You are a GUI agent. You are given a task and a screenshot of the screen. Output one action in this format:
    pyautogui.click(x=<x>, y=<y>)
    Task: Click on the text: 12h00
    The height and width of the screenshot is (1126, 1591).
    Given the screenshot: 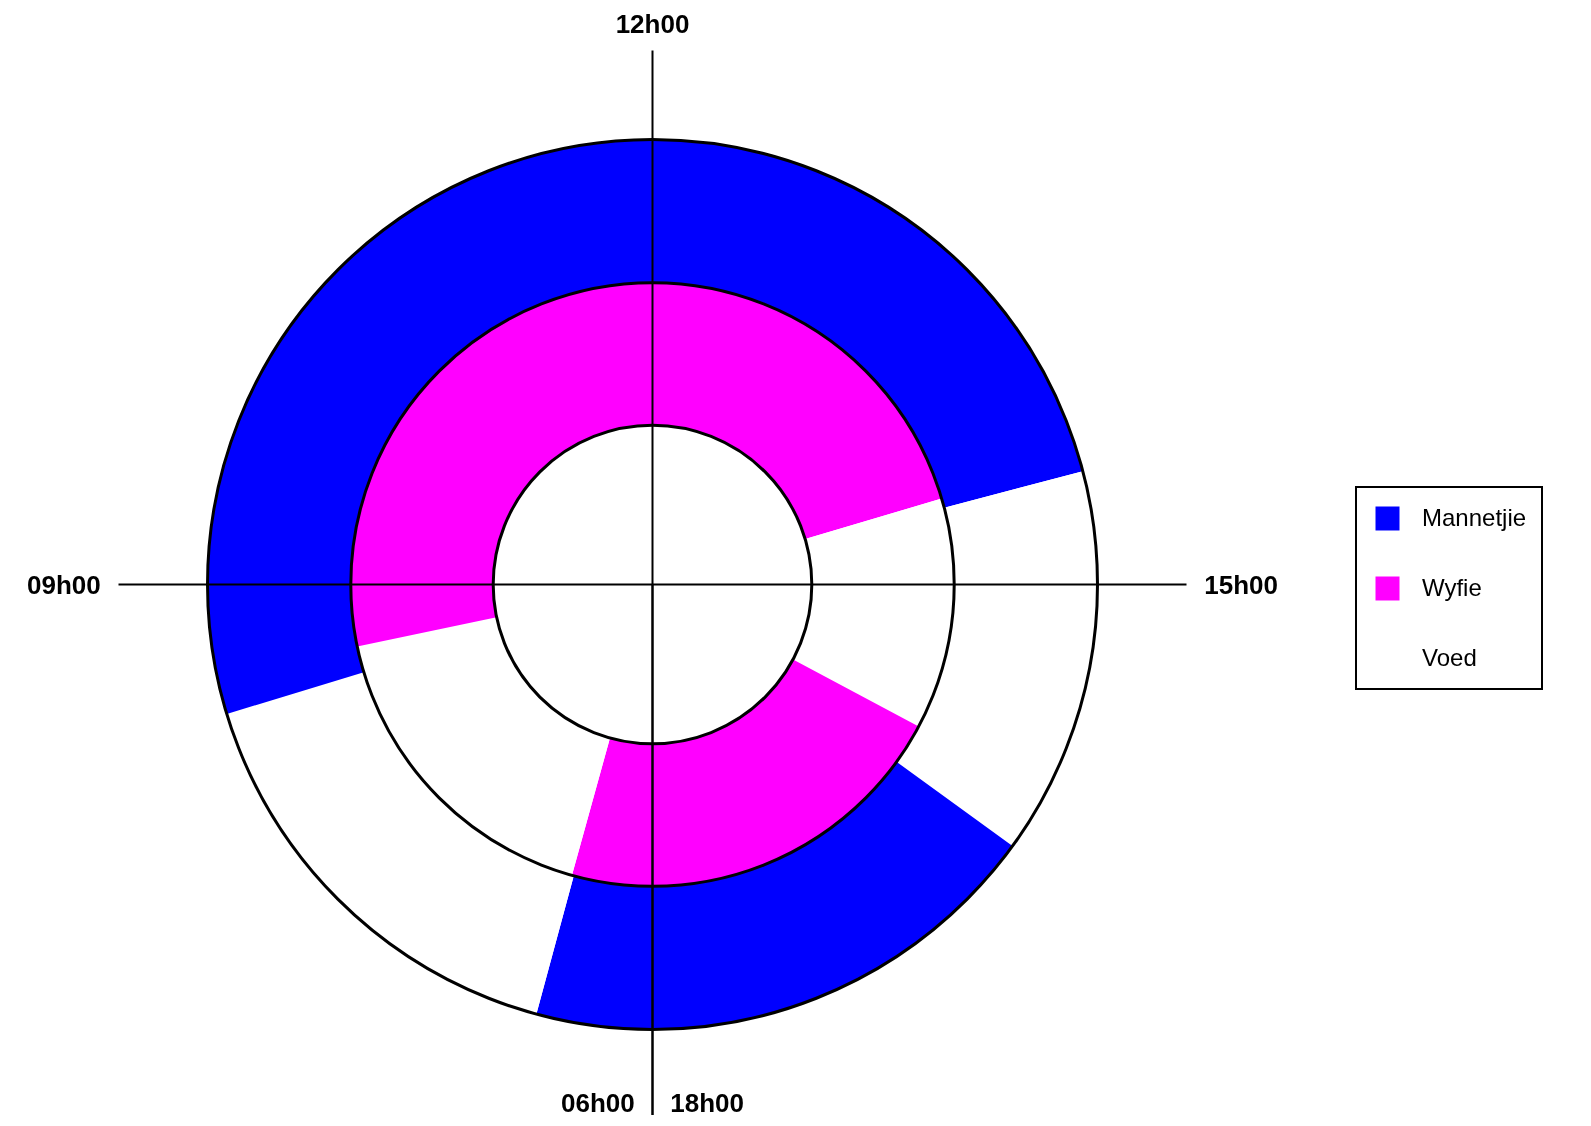 What is the action you would take?
    pyautogui.click(x=652, y=23)
    